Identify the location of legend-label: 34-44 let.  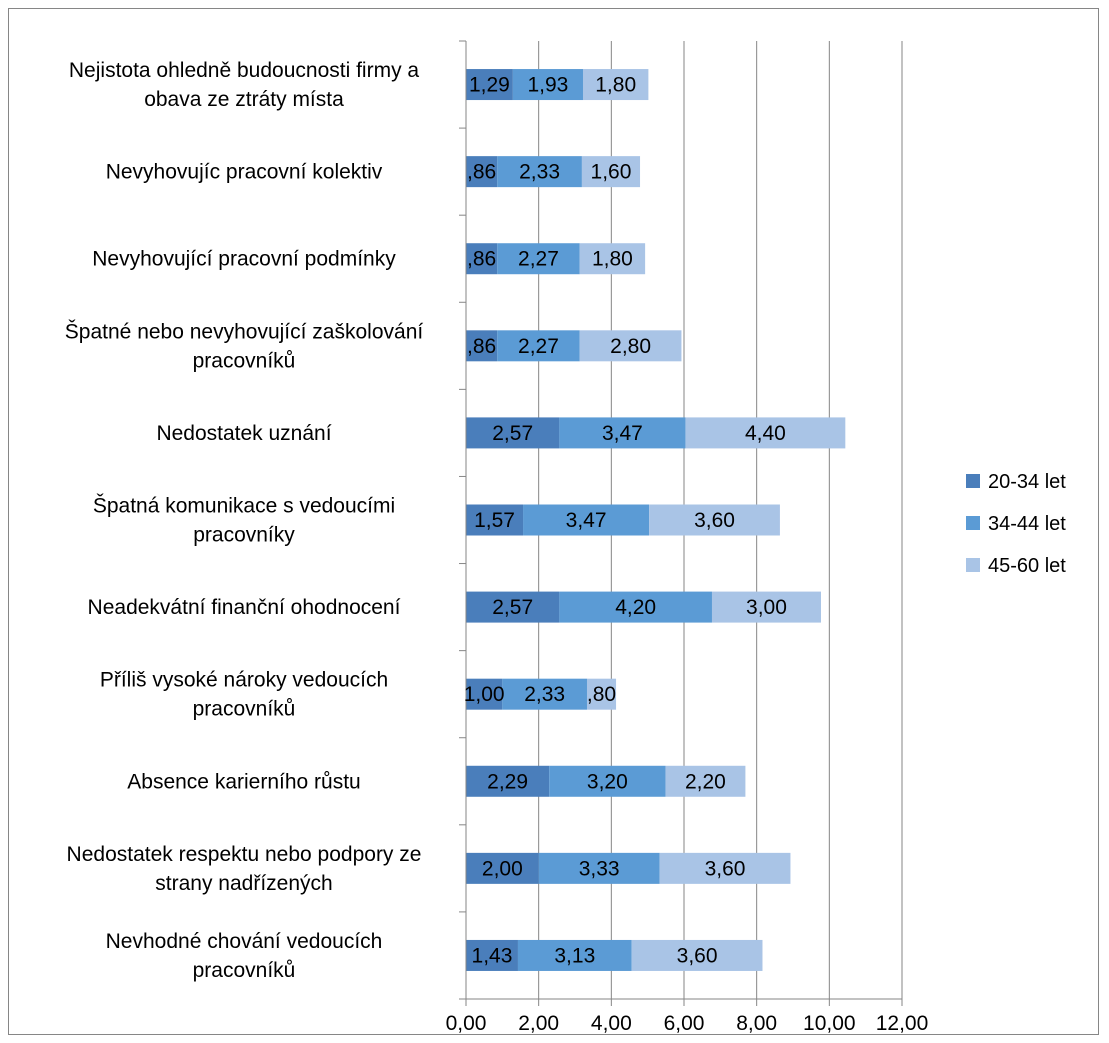
(1027, 524).